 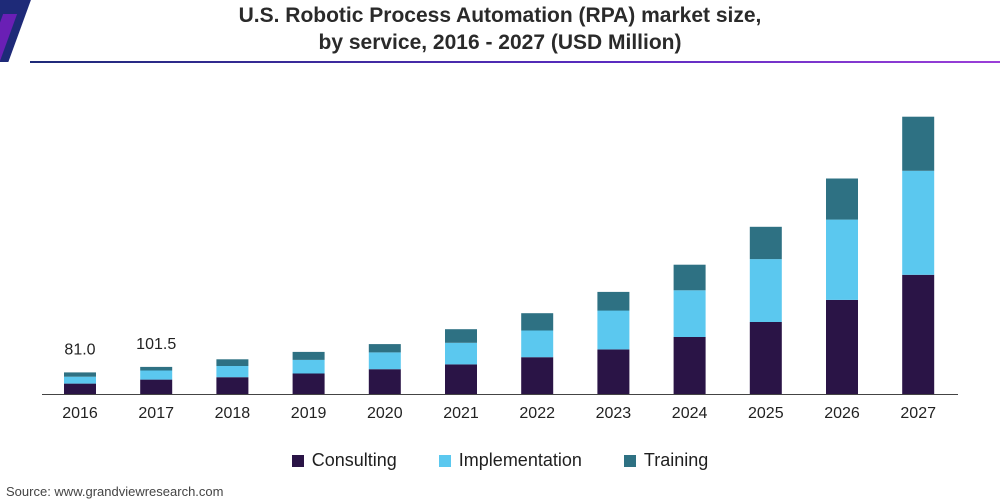 What do you see at coordinates (918, 143) in the screenshot?
I see `bar-training-2027` at bounding box center [918, 143].